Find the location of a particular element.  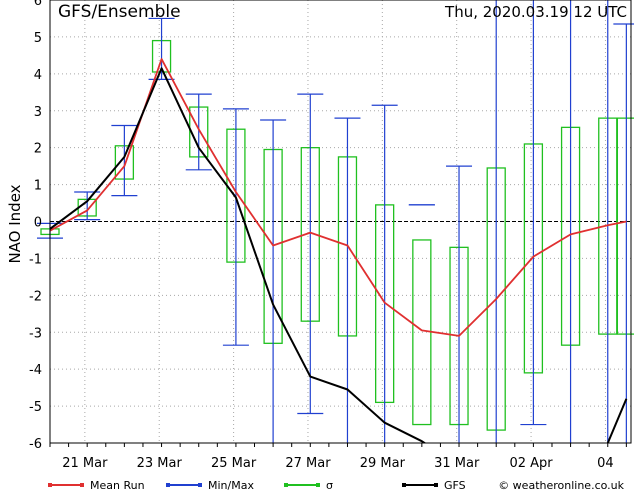

legend-sigma: σ is located at coordinates (308, 484).